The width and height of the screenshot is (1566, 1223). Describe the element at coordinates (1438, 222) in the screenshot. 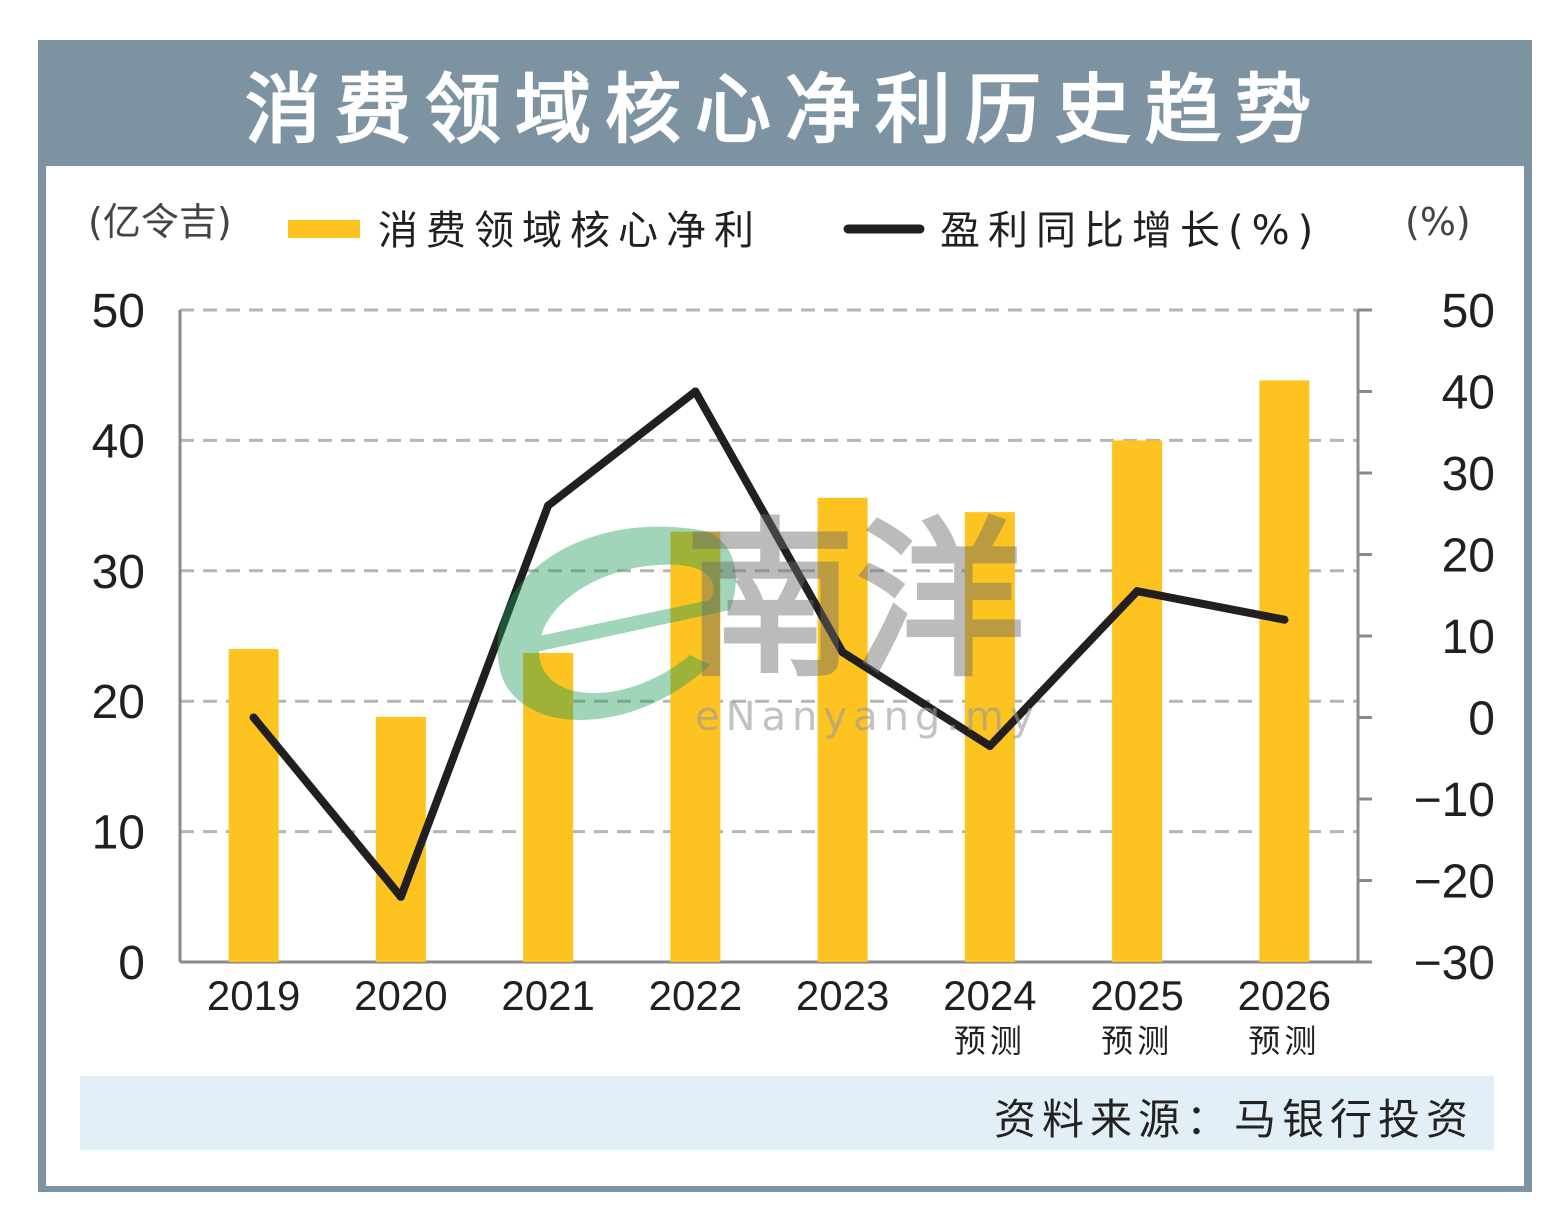

I see `y-right-unit-label: (%)` at that location.